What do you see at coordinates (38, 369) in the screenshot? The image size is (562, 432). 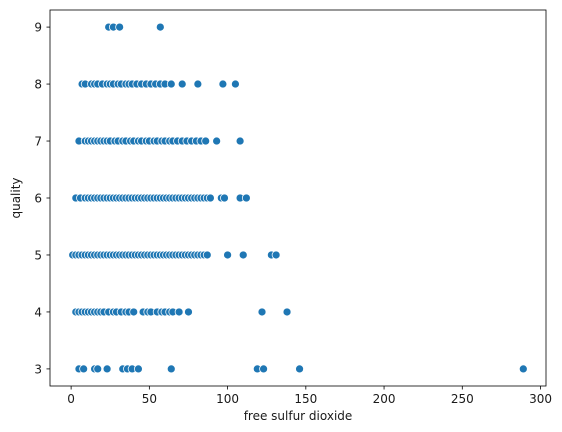 I see `y-tick-label: 3` at bounding box center [38, 369].